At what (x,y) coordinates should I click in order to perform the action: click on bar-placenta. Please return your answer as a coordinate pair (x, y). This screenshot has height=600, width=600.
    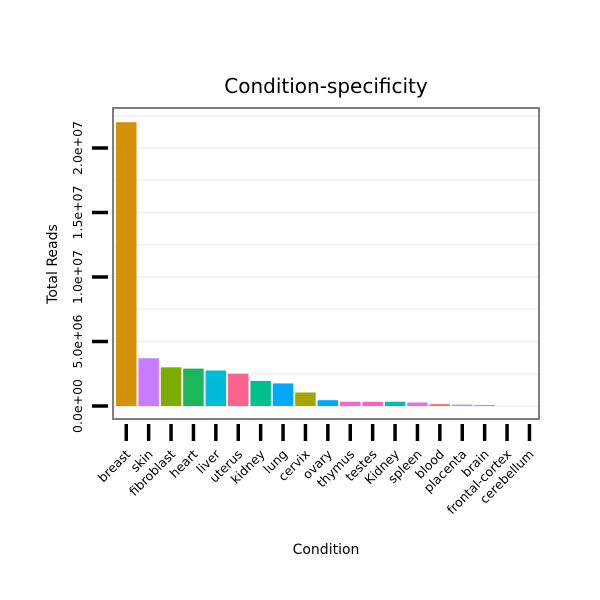
    Looking at the image, I should click on (462, 405).